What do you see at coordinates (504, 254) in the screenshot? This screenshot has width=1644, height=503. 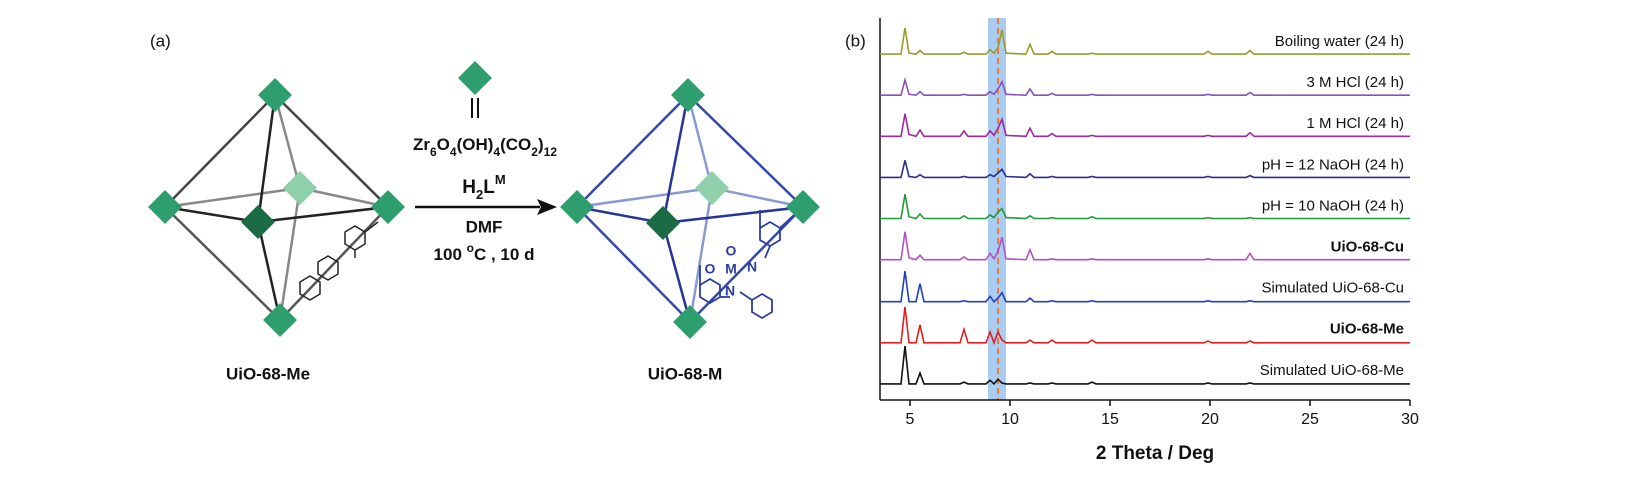 I see `formula-part: C , 10 d` at bounding box center [504, 254].